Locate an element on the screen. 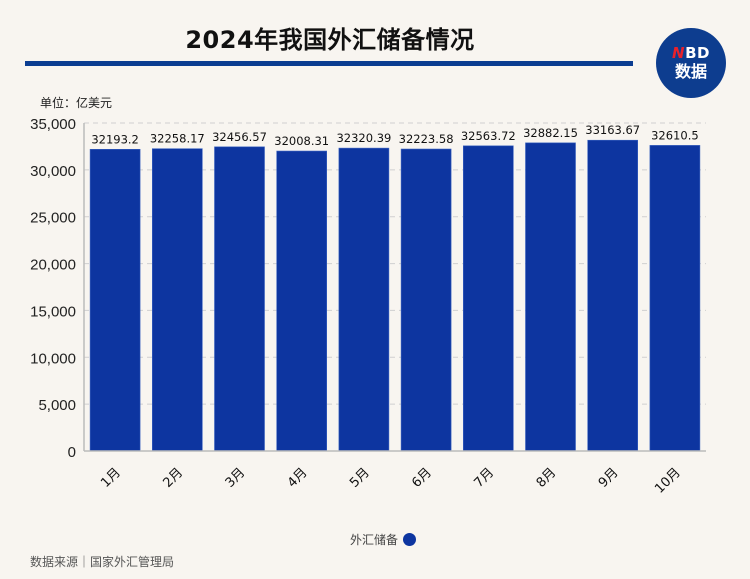 This screenshot has height=579, width=750. x-tick-label: 7月 is located at coordinates (484, 478).